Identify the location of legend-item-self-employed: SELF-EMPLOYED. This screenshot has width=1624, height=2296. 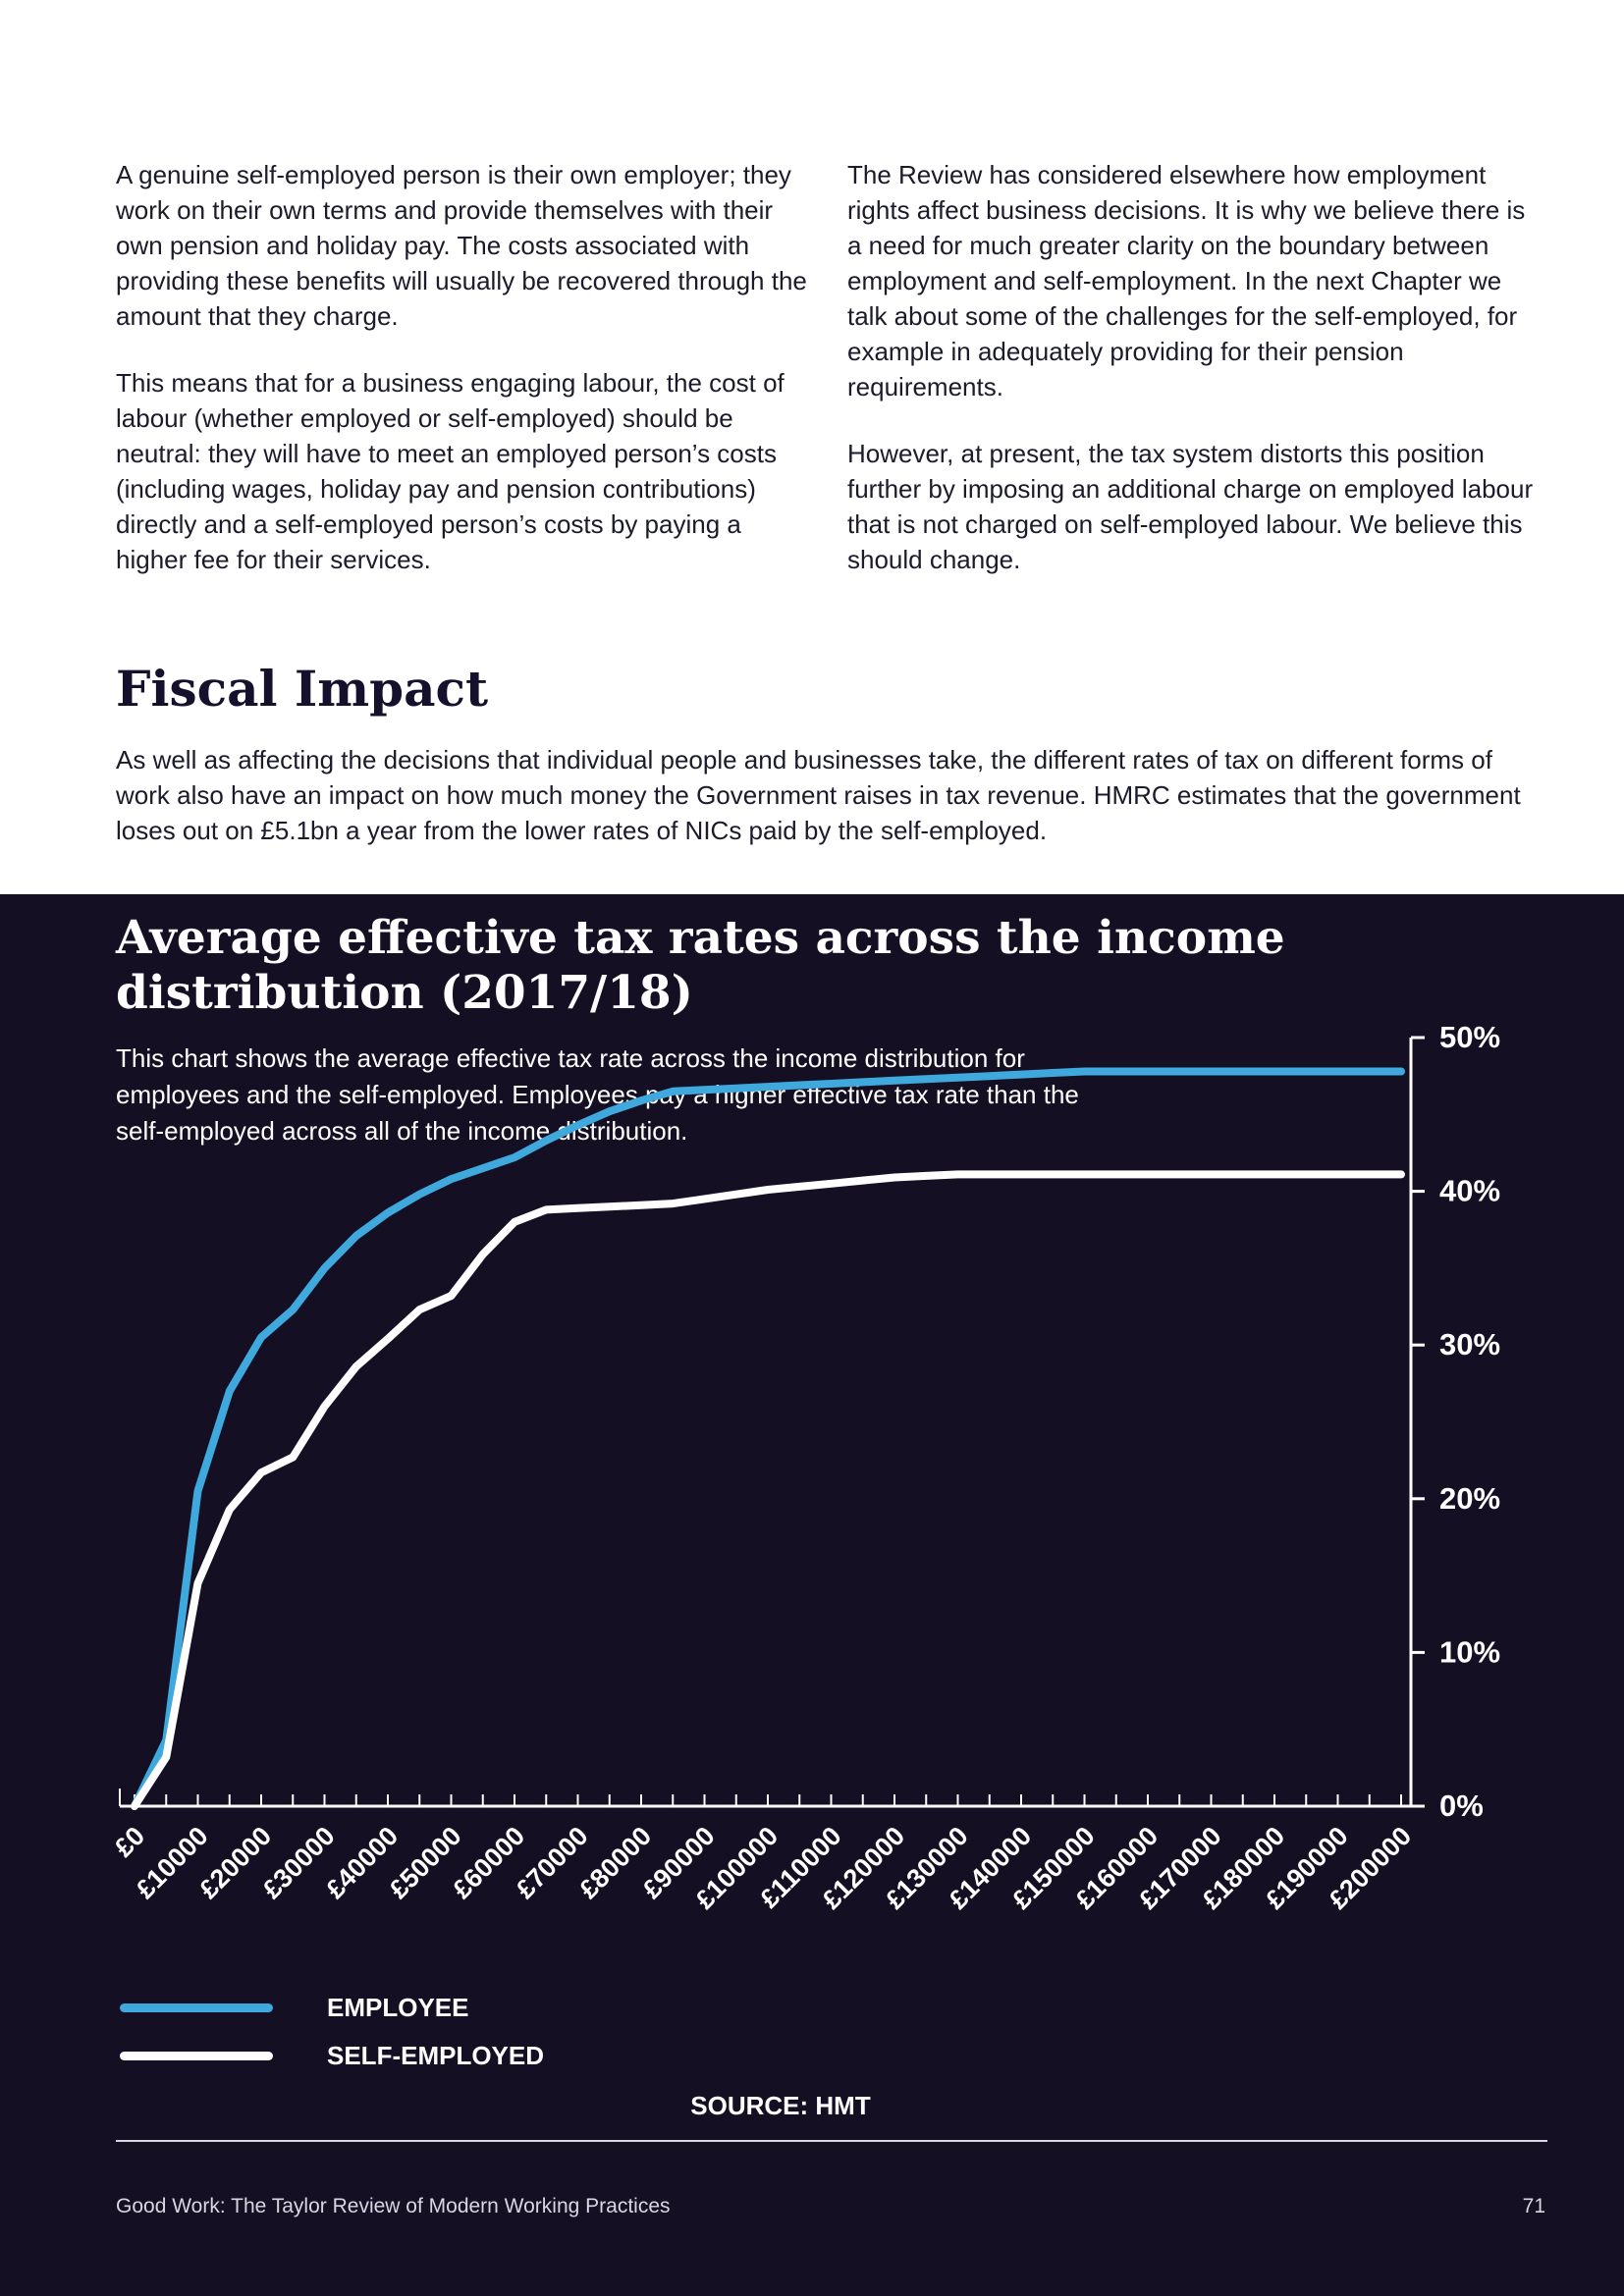
(332, 2055).